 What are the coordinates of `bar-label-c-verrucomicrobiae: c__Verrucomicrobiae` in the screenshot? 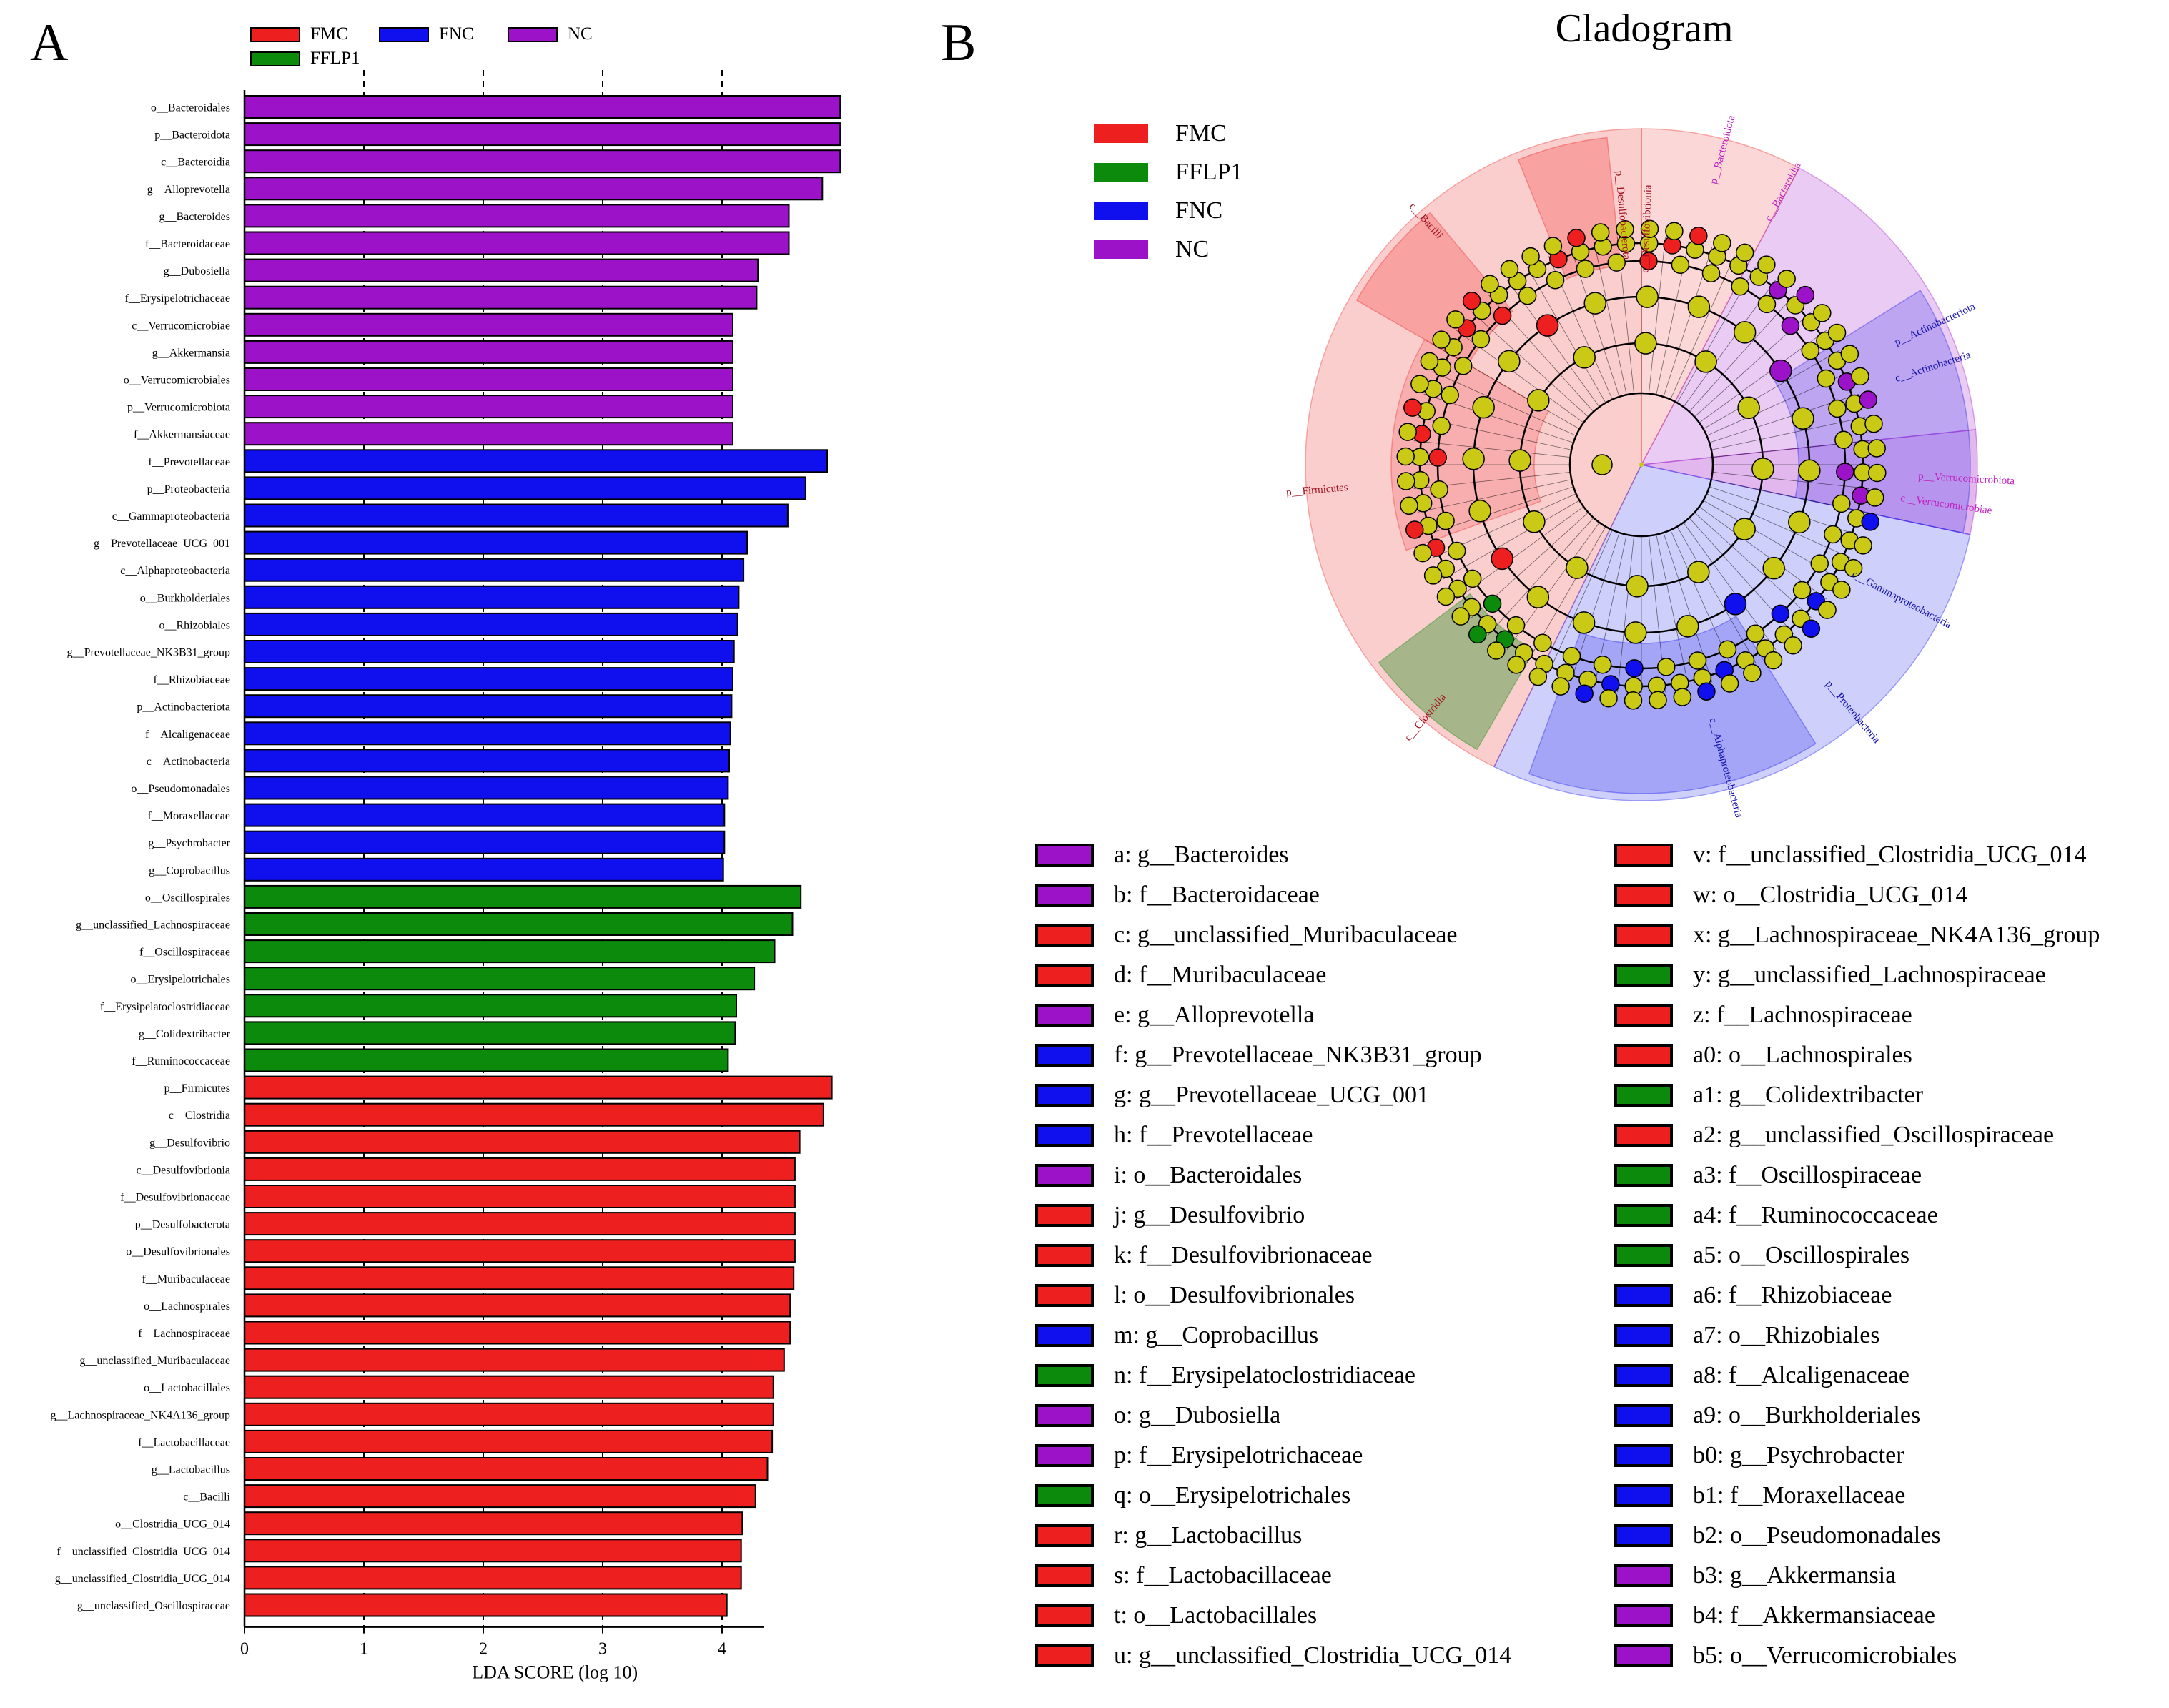 It's located at (181, 326).